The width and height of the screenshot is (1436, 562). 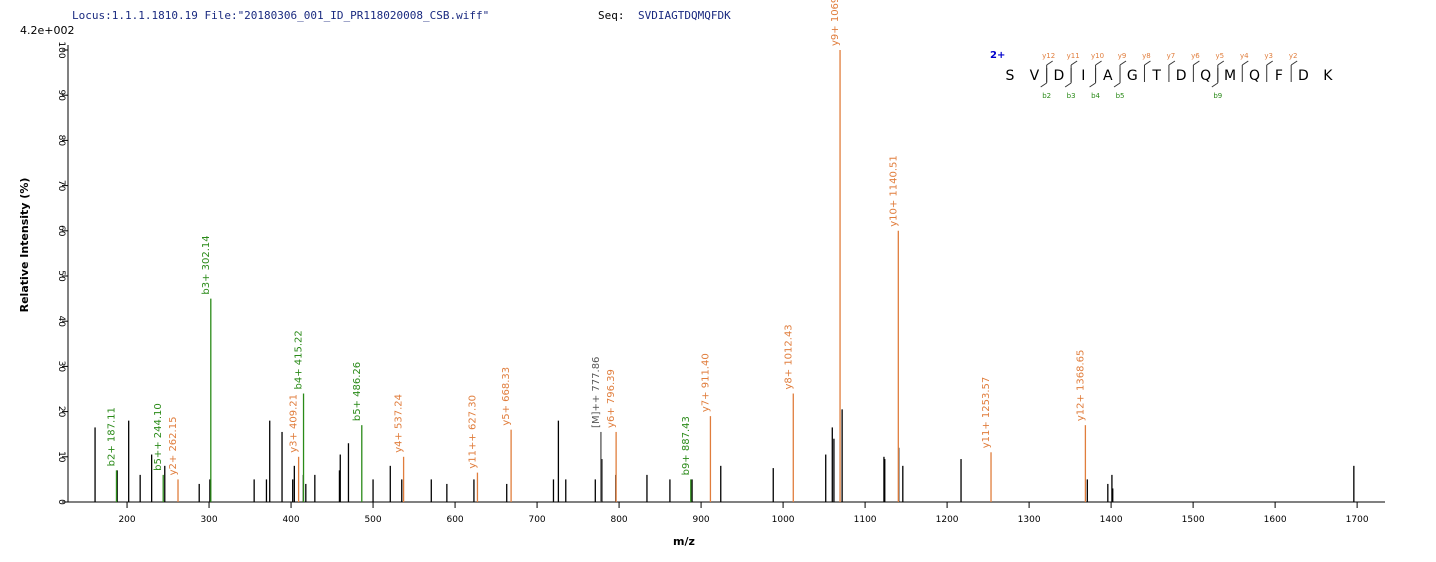 What do you see at coordinates (206, 264) in the screenshot?
I see `peak-label: b3+ 302.14` at bounding box center [206, 264].